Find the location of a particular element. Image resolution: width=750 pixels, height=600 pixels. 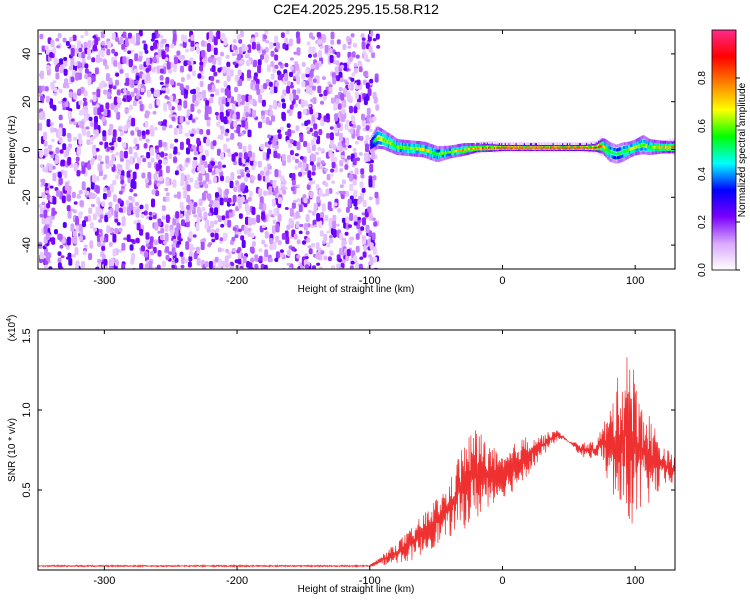

spectrogram-ytick-label: 40 is located at coordinates (27, 54).